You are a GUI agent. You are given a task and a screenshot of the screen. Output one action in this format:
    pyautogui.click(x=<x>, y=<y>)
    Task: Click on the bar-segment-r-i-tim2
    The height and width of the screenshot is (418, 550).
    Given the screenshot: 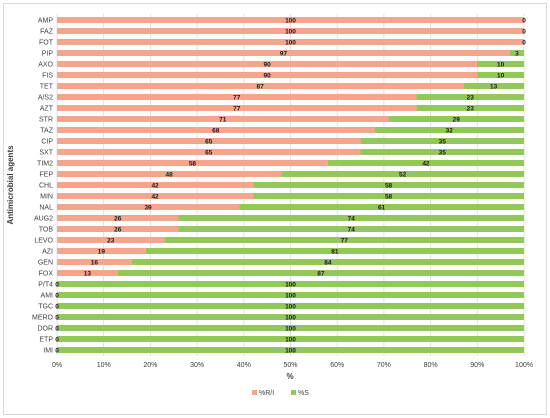 What is the action you would take?
    pyautogui.click(x=192, y=163)
    